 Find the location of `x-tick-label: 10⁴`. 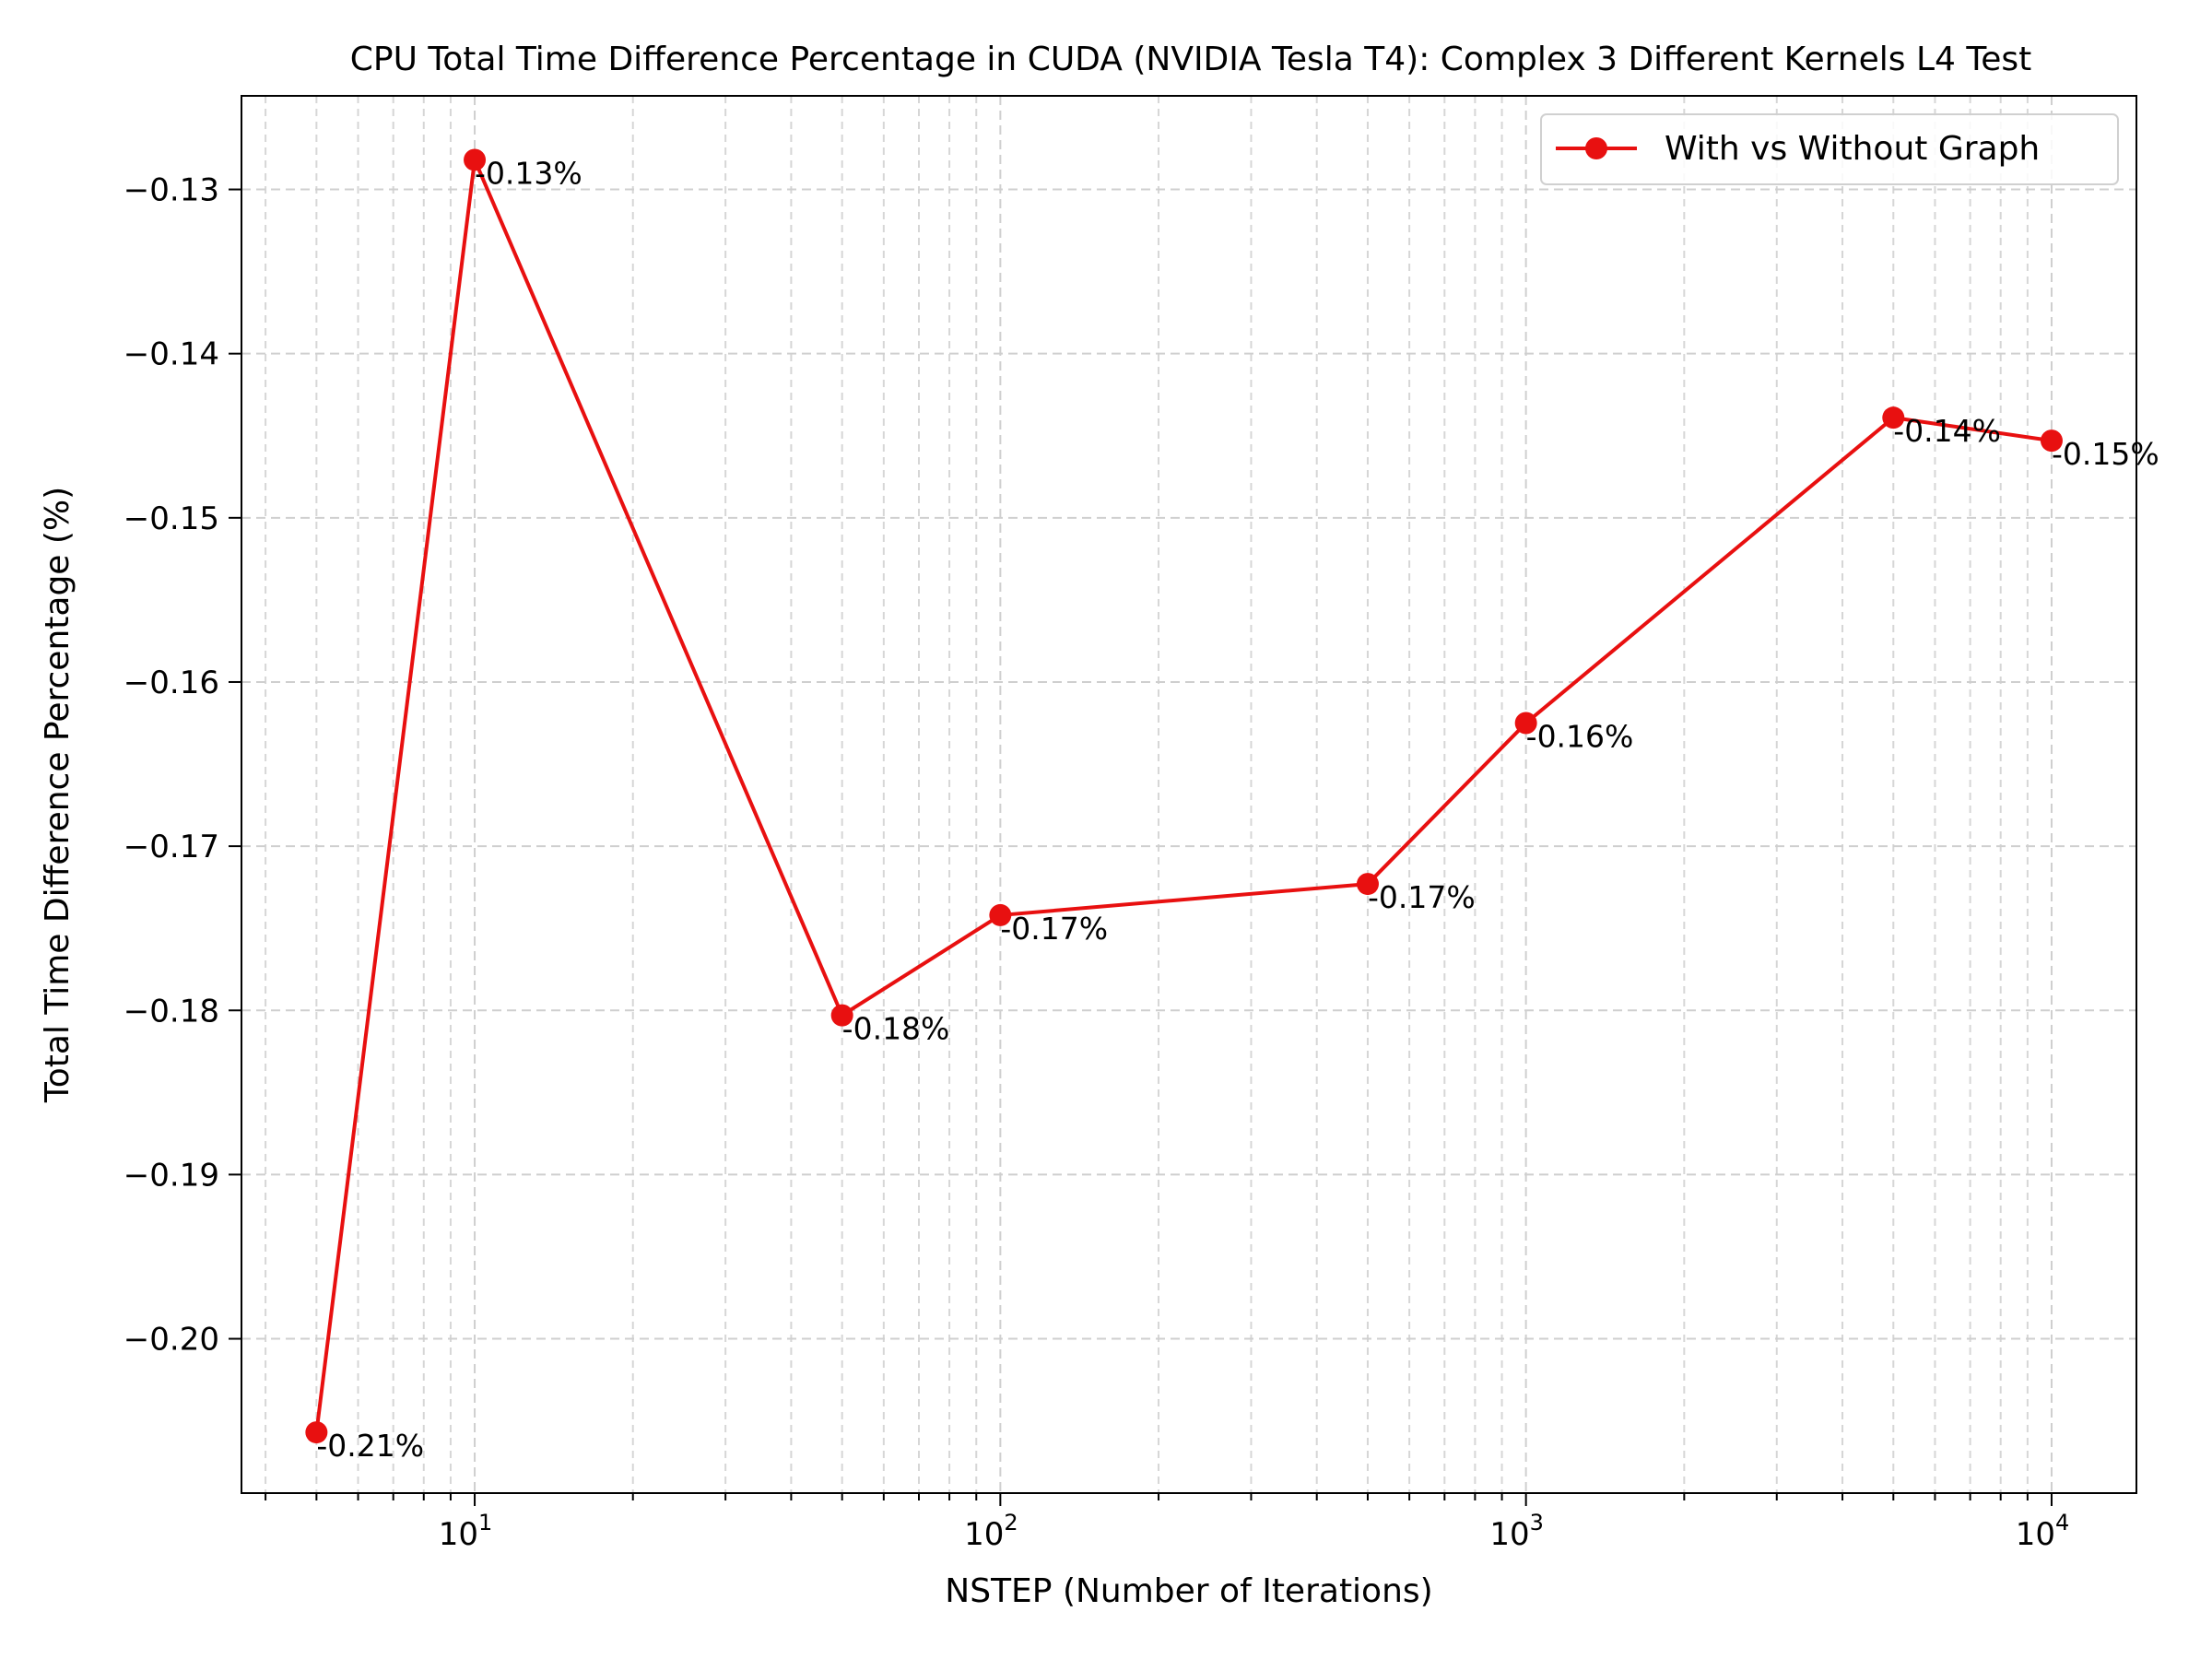

x-tick-label: 10⁴ is located at coordinates (2043, 1531).